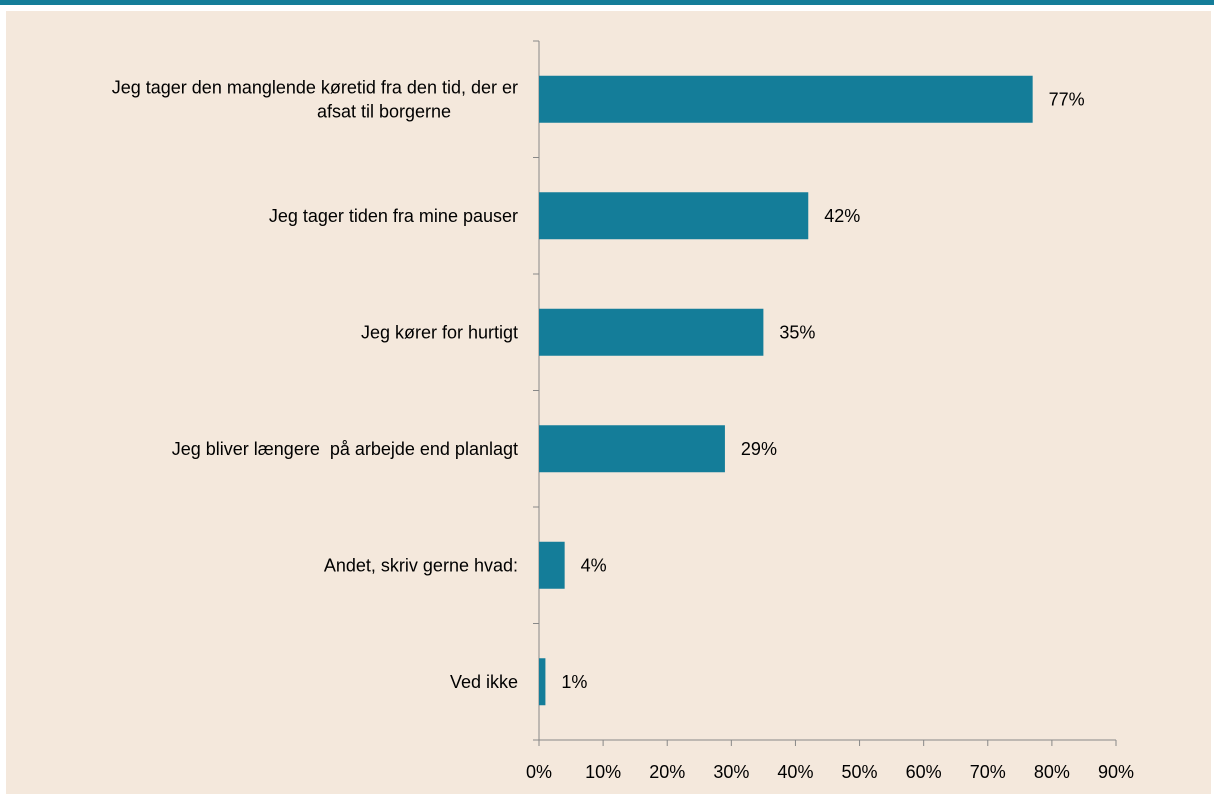 The width and height of the screenshot is (1214, 794). What do you see at coordinates (924, 772) in the screenshot?
I see `x-tick-label: 60%` at bounding box center [924, 772].